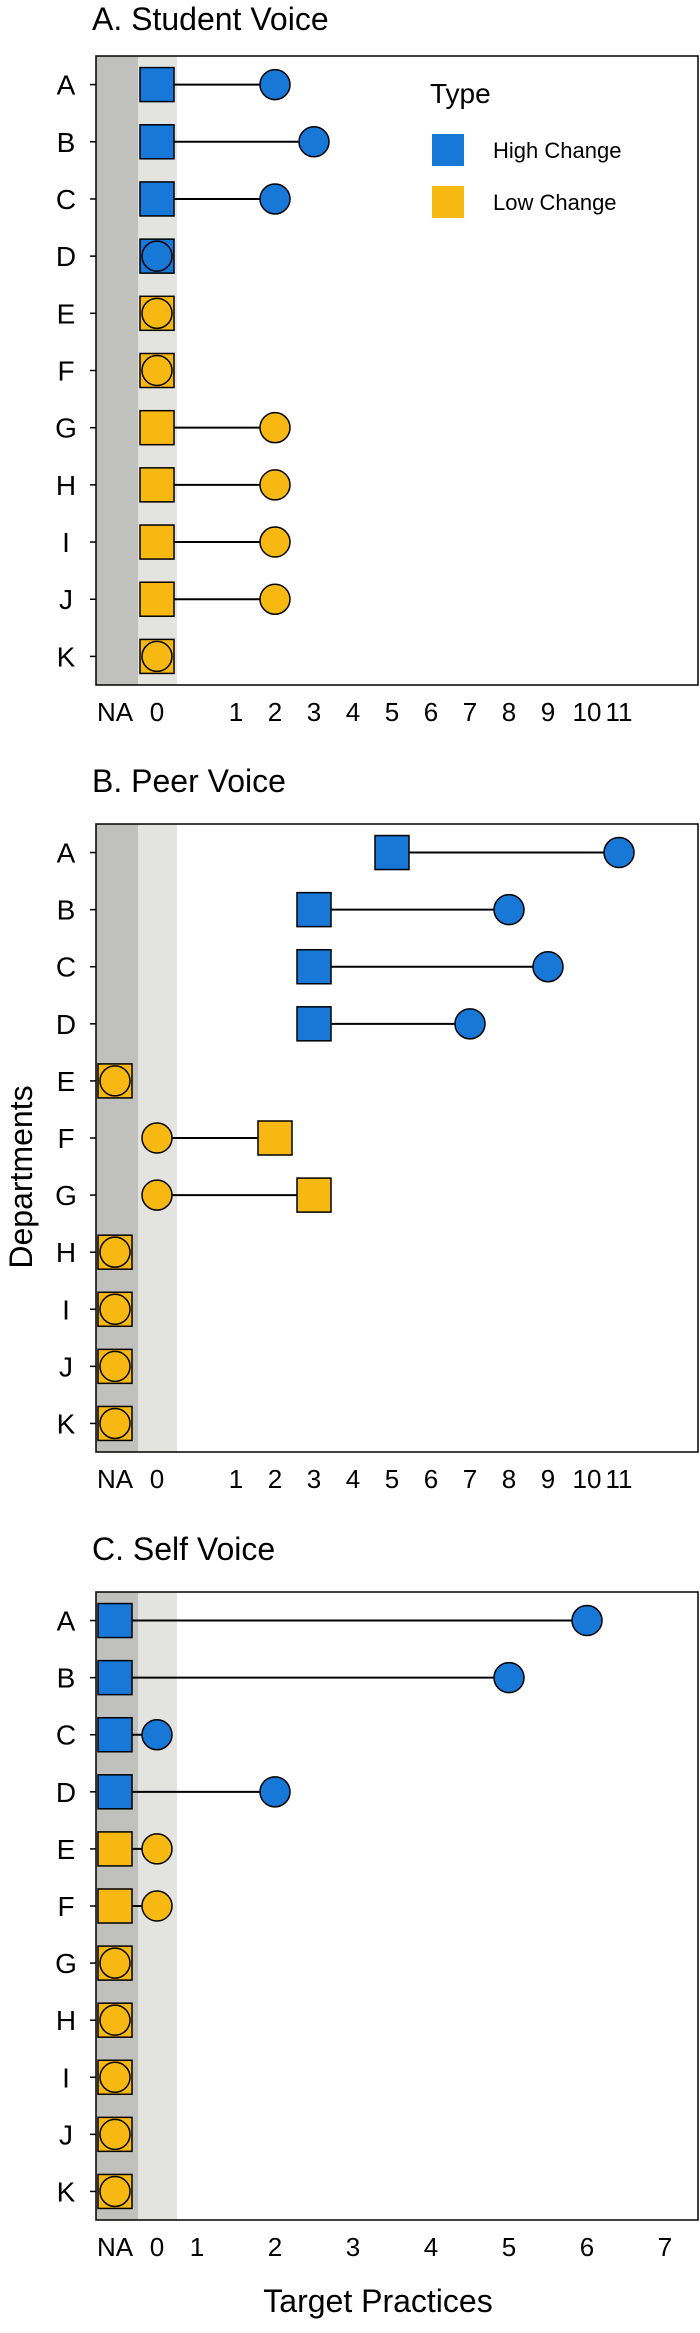  I want to click on legend-label: Low Change, so click(555, 202).